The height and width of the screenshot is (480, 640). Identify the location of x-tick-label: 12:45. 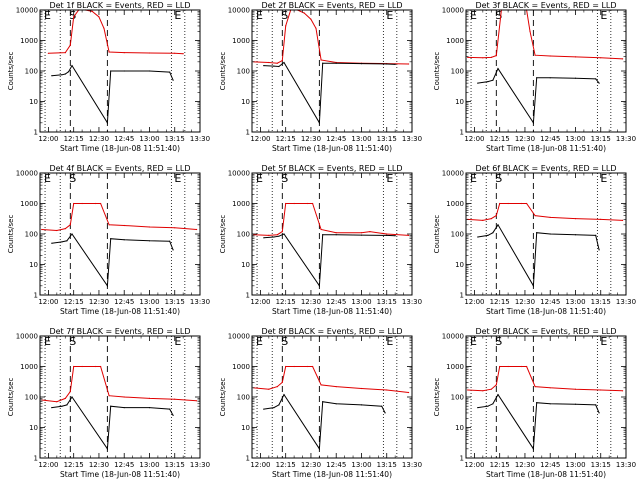
(124, 139).